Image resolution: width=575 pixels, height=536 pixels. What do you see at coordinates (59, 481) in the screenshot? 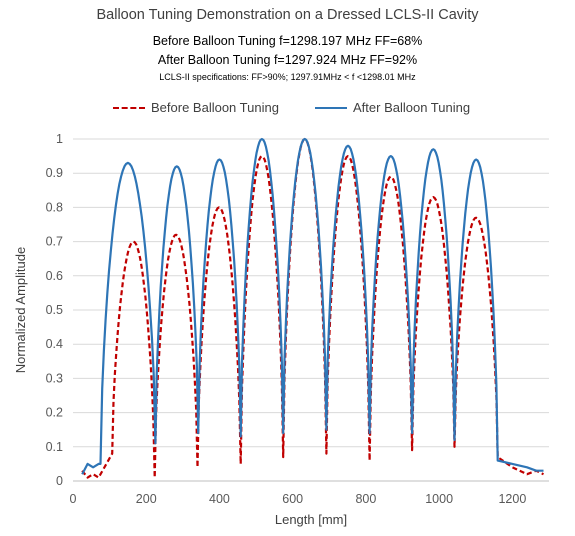
I see `y-tick-label: 0` at bounding box center [59, 481].